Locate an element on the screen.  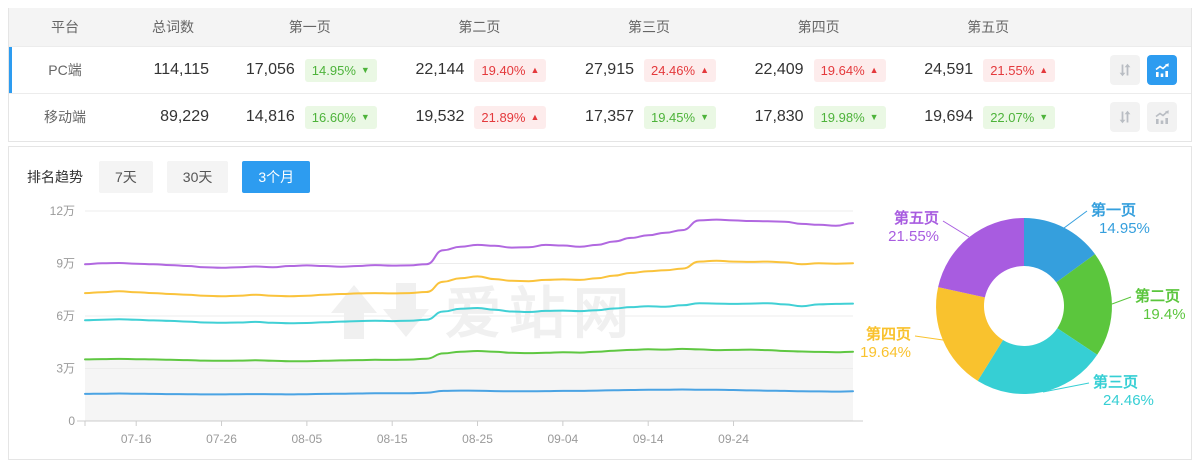
change-pct: 21.55% is located at coordinates (1012, 70).